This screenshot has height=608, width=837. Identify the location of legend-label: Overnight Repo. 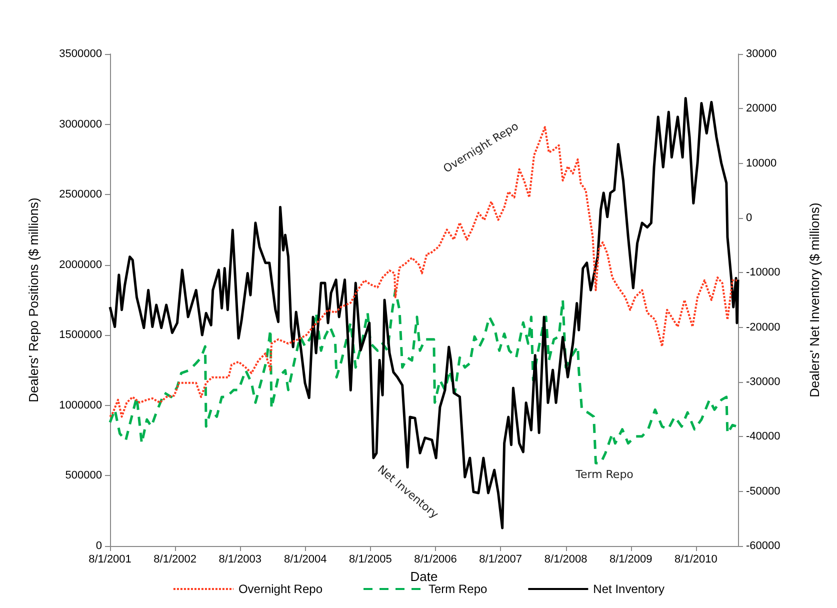
(280, 589).